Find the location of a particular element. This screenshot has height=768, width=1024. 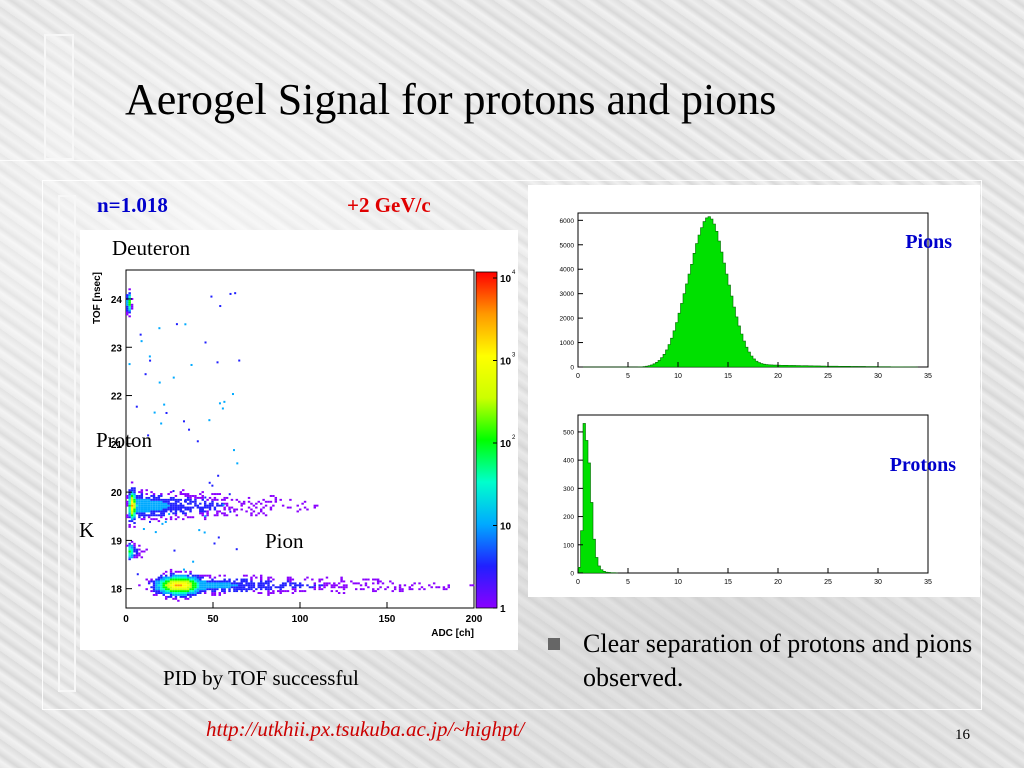

bullet-marker is located at coordinates (554, 644).